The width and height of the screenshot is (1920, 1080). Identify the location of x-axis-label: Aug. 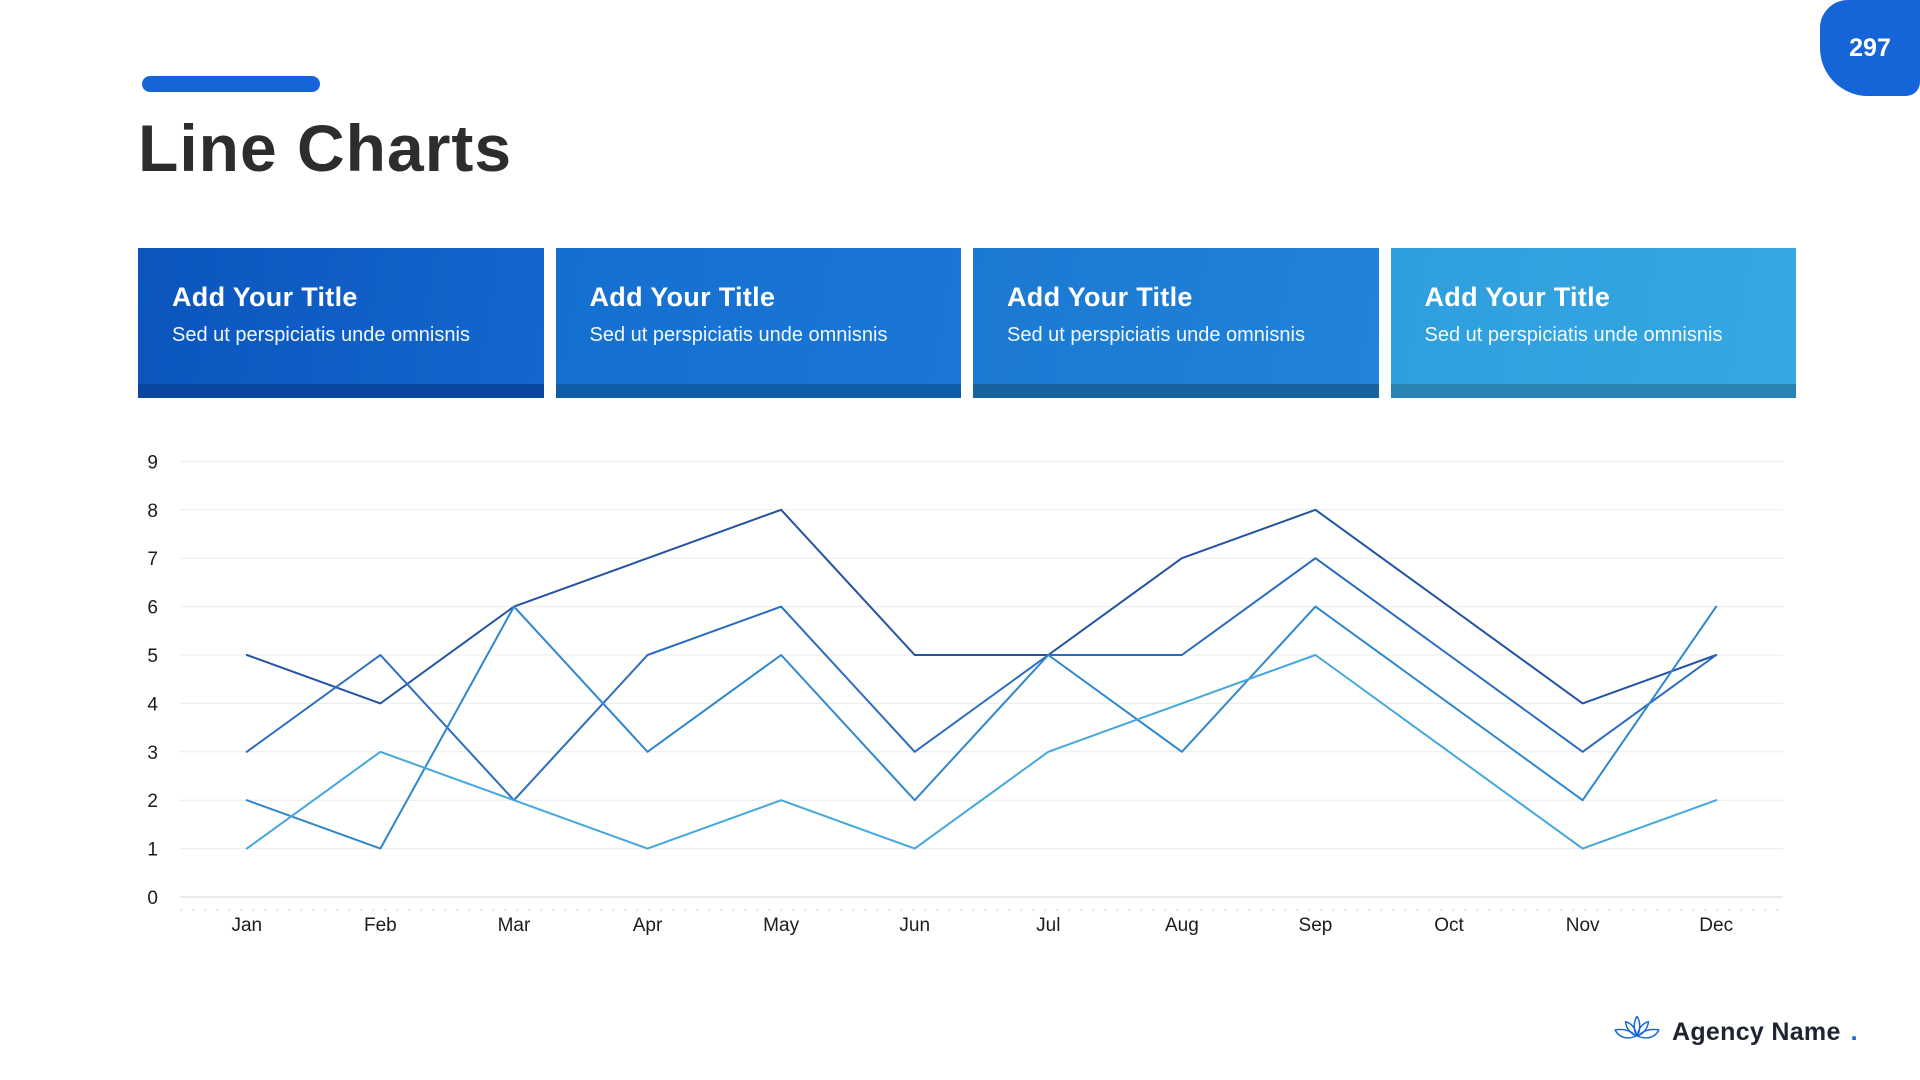
(1182, 925).